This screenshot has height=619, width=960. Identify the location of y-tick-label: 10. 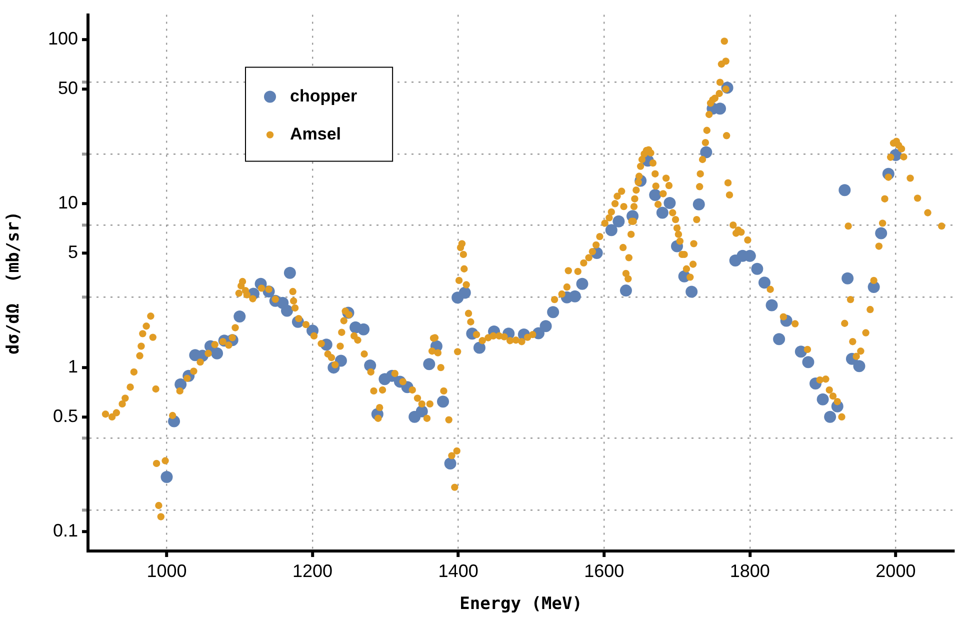
(68, 202).